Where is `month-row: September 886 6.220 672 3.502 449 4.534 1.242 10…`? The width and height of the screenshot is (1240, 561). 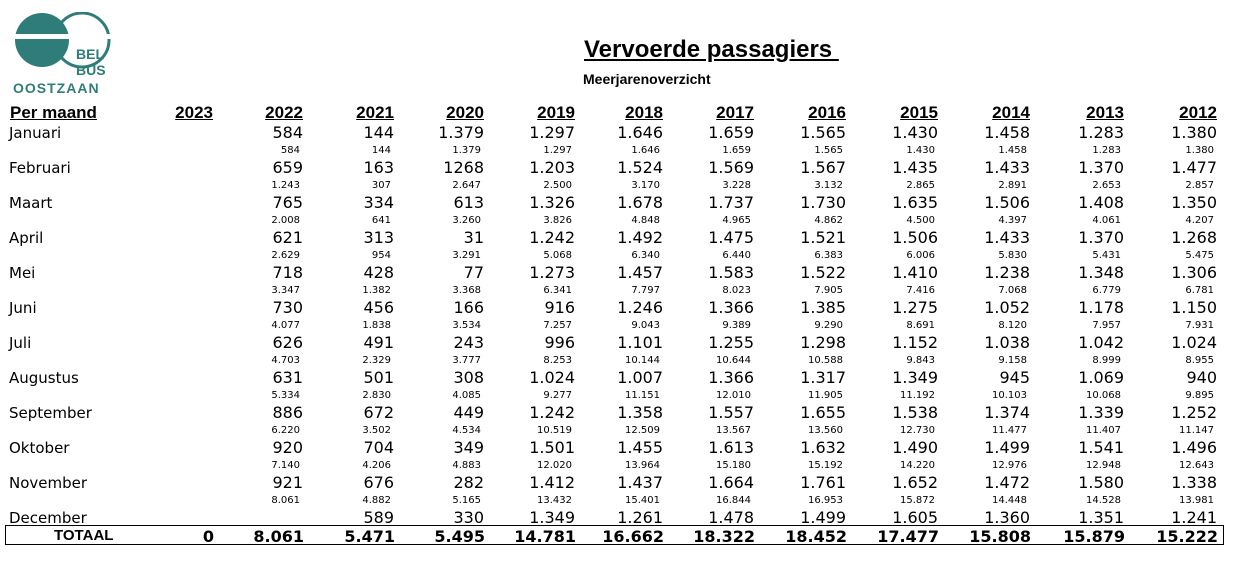
month-row: September 886 6.220 672 3.502 449 4.534 1.242 10… is located at coordinates (620, 421).